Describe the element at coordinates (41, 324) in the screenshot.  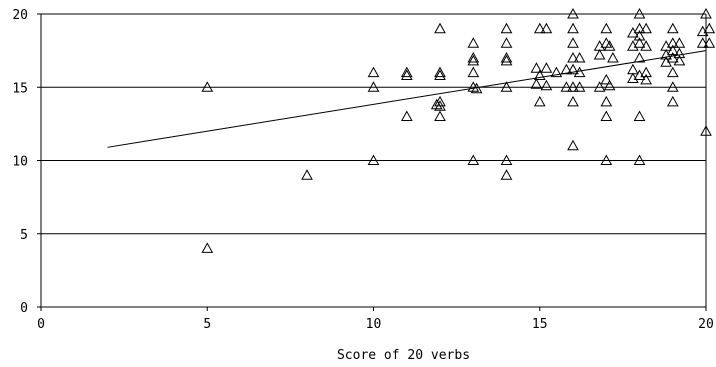
I see `x-tick-label: 0` at that location.